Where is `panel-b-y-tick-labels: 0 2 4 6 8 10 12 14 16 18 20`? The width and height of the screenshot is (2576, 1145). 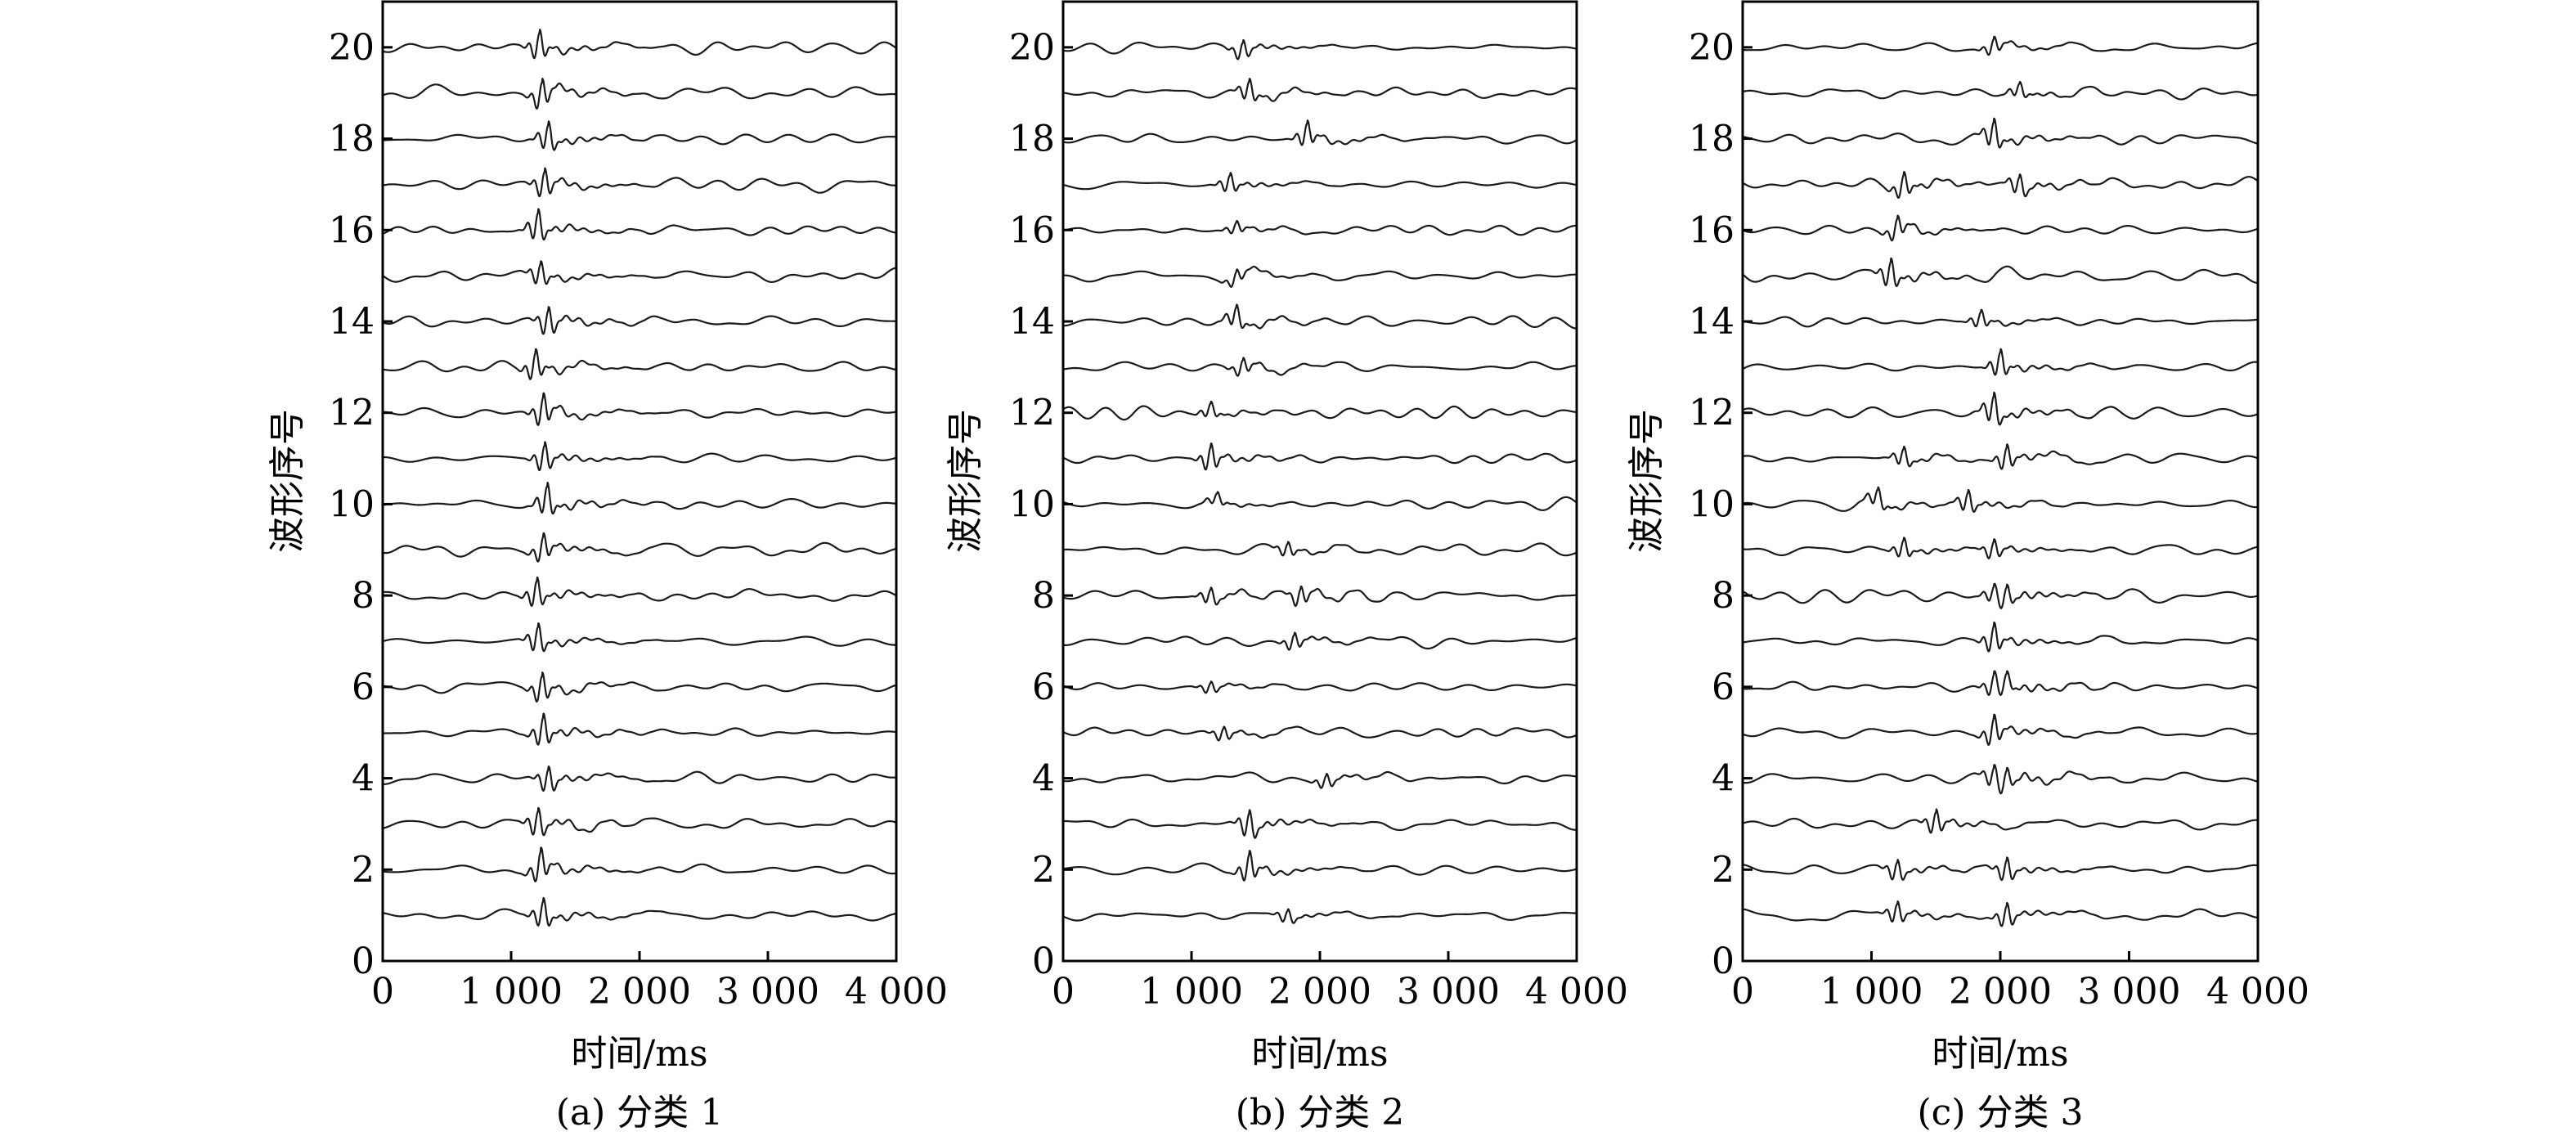 panel-b-y-tick-labels: 0 2 4 6 8 10 12 14 16 18 20 is located at coordinates (1032, 504).